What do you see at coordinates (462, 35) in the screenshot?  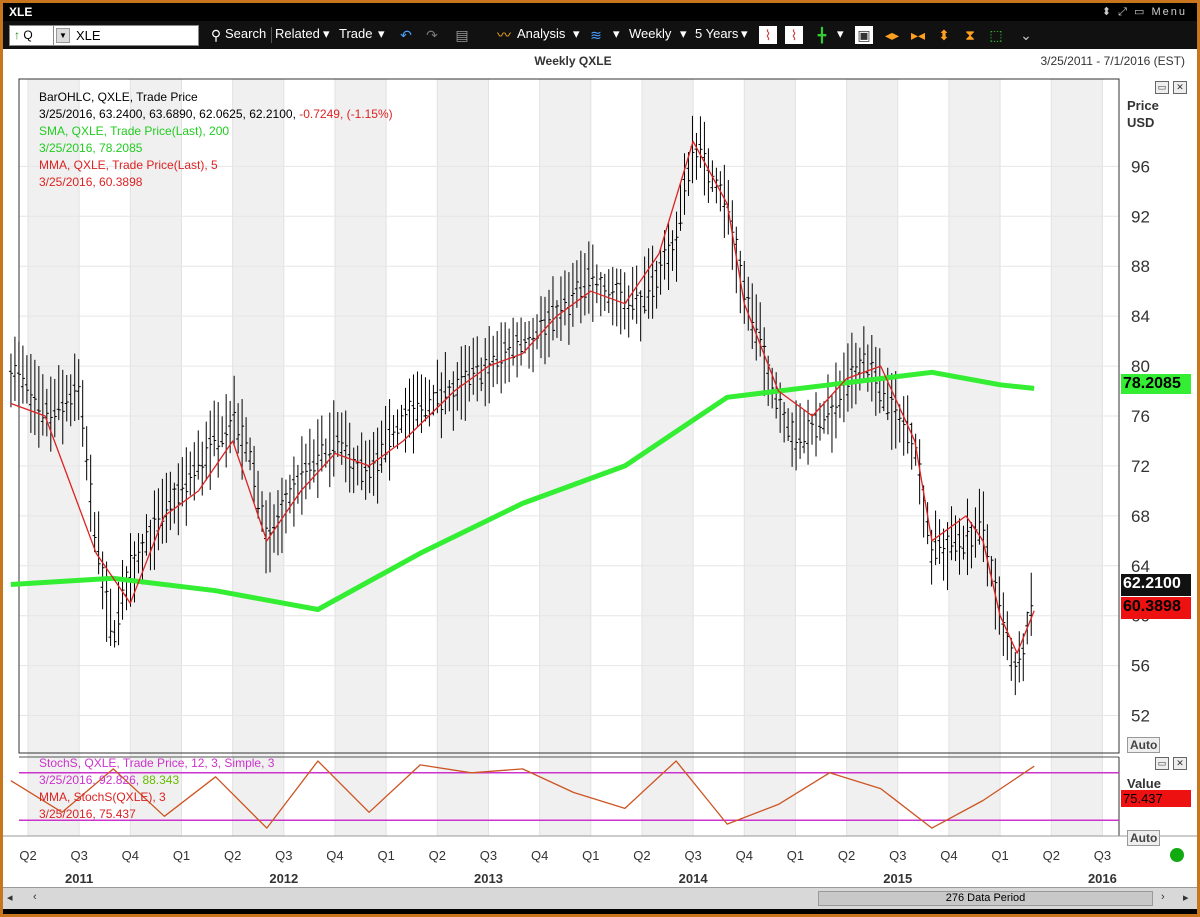 I see `folder-icon: ▤` at bounding box center [462, 35].